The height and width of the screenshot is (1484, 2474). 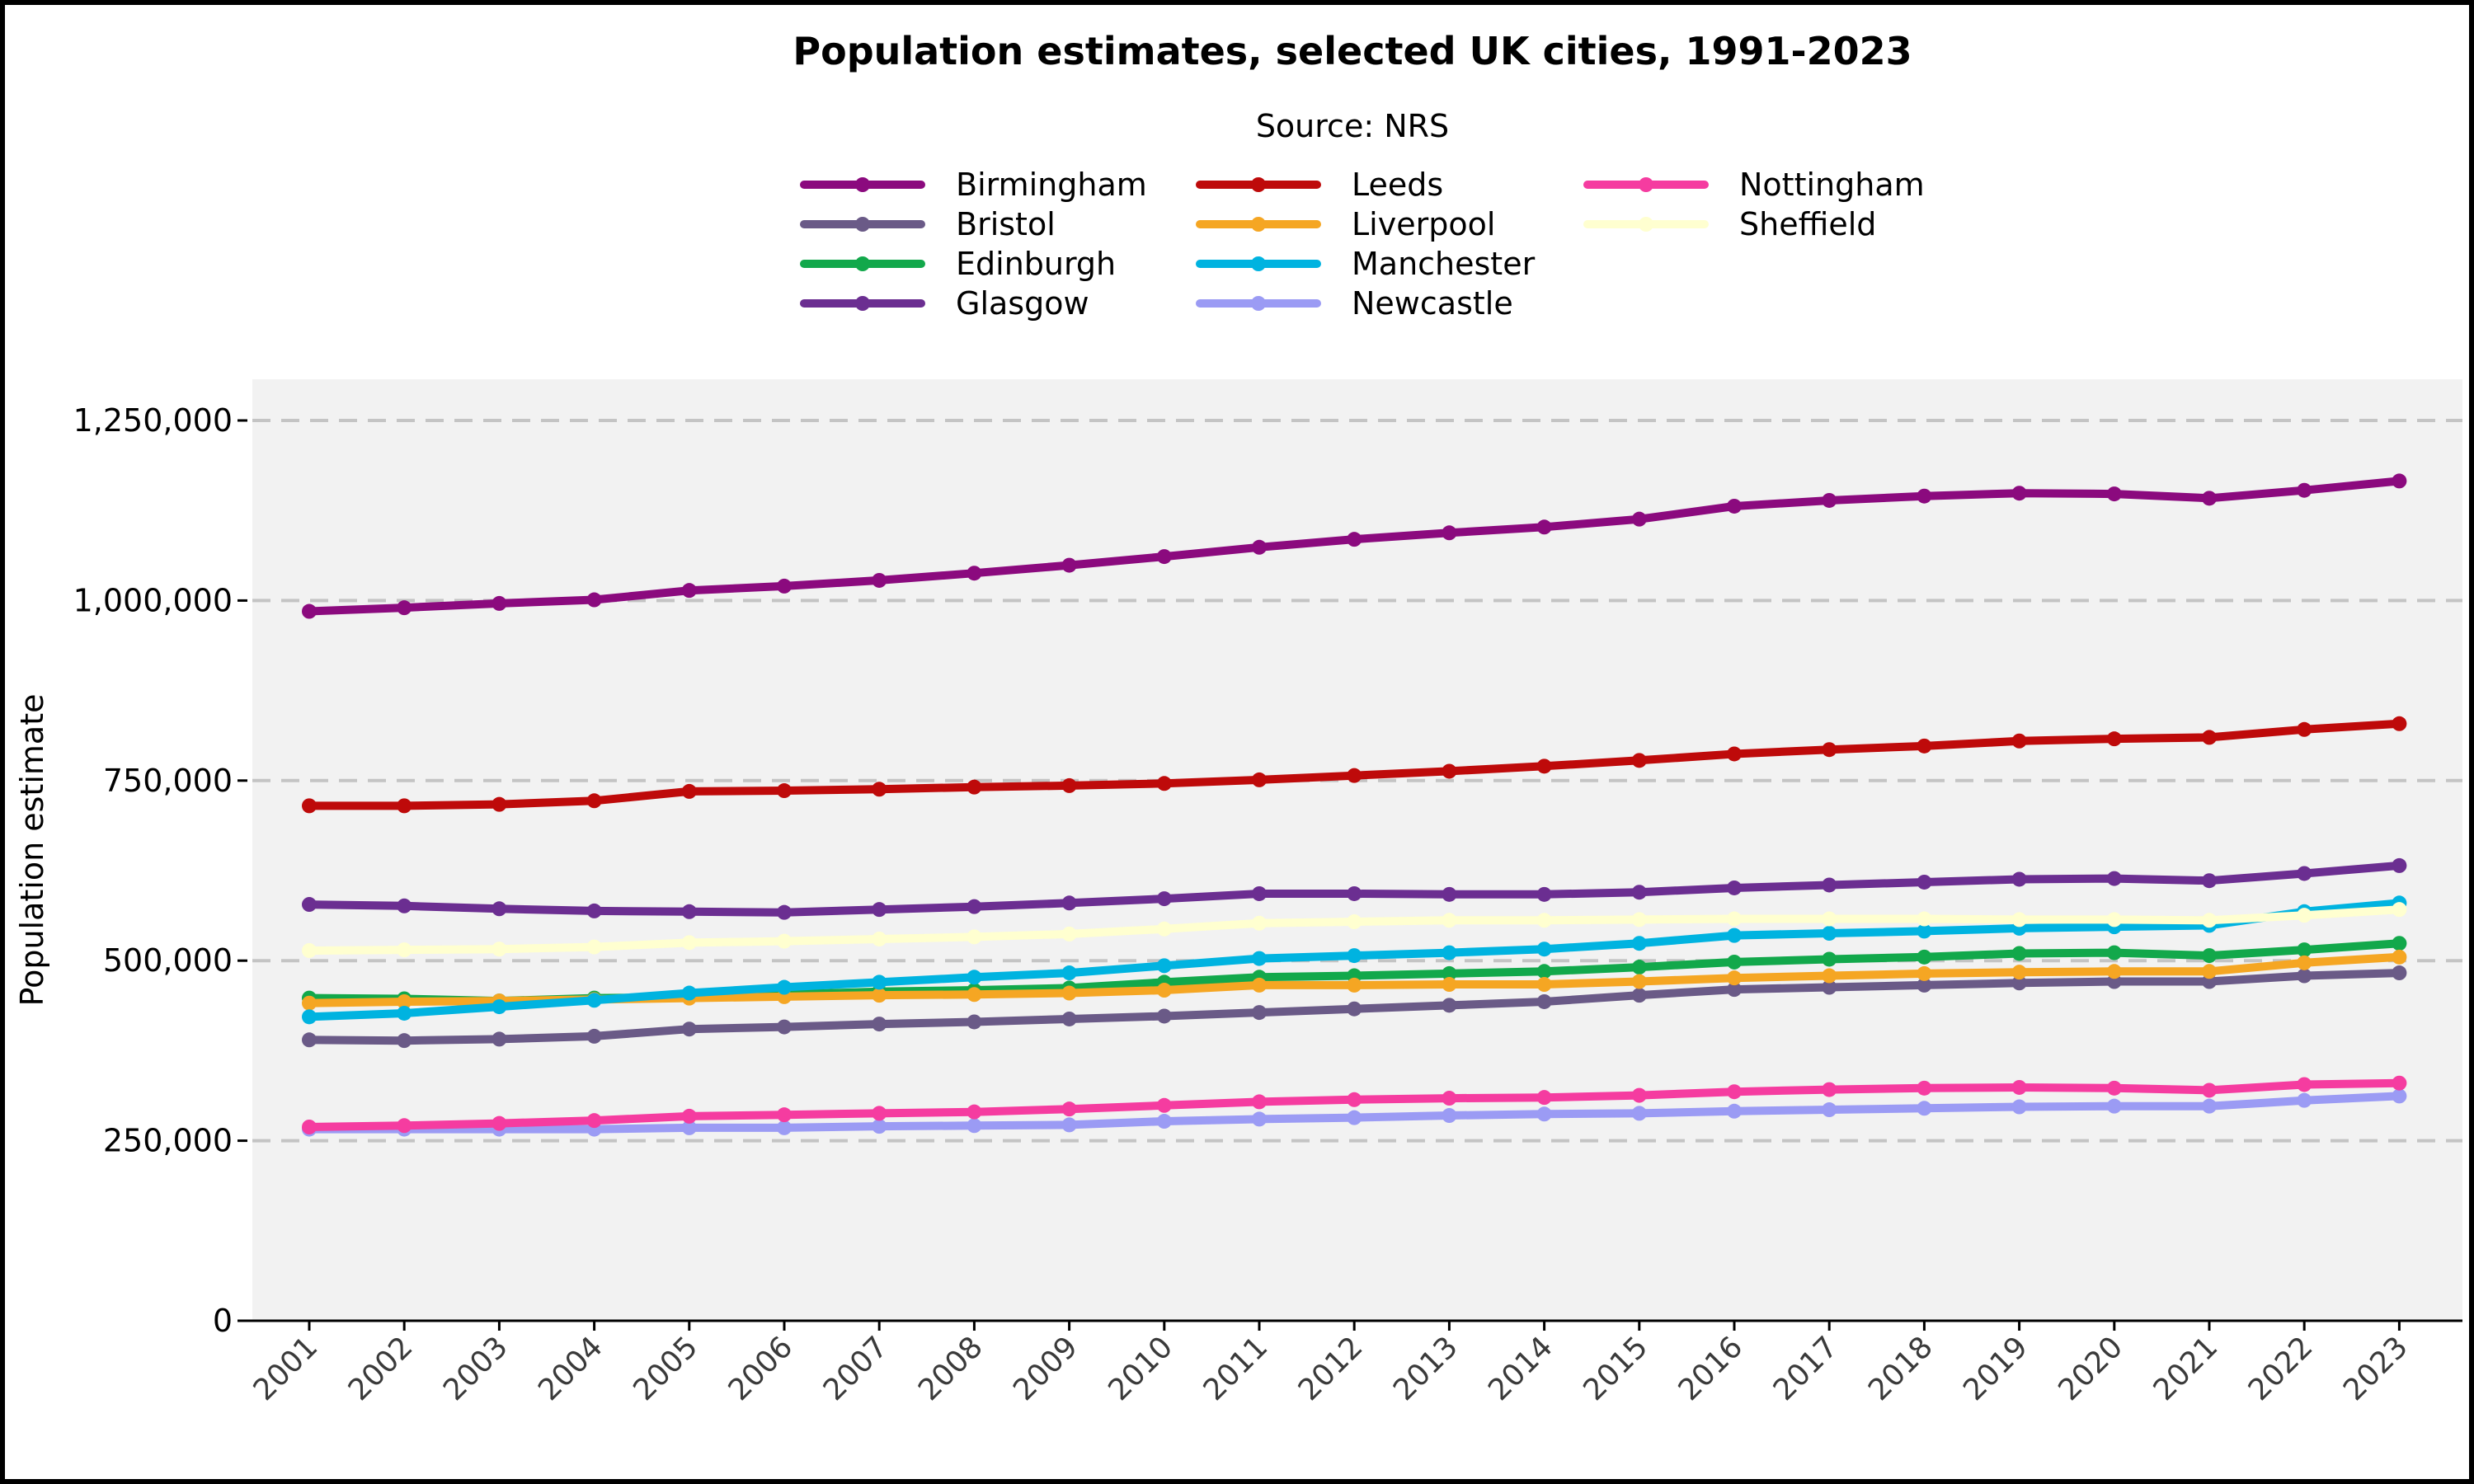 I want to click on legend-label: Birmingham, so click(x=1051, y=185).